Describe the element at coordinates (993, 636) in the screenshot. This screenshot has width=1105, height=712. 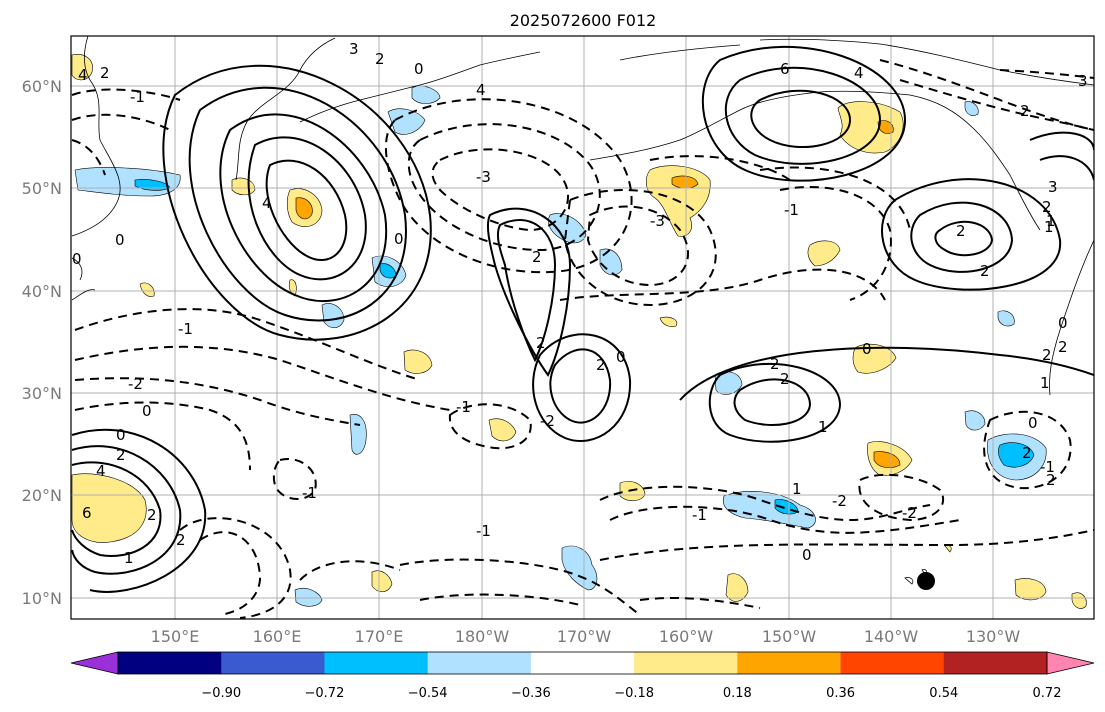
I see `lon-label-130w: 130°W` at that location.